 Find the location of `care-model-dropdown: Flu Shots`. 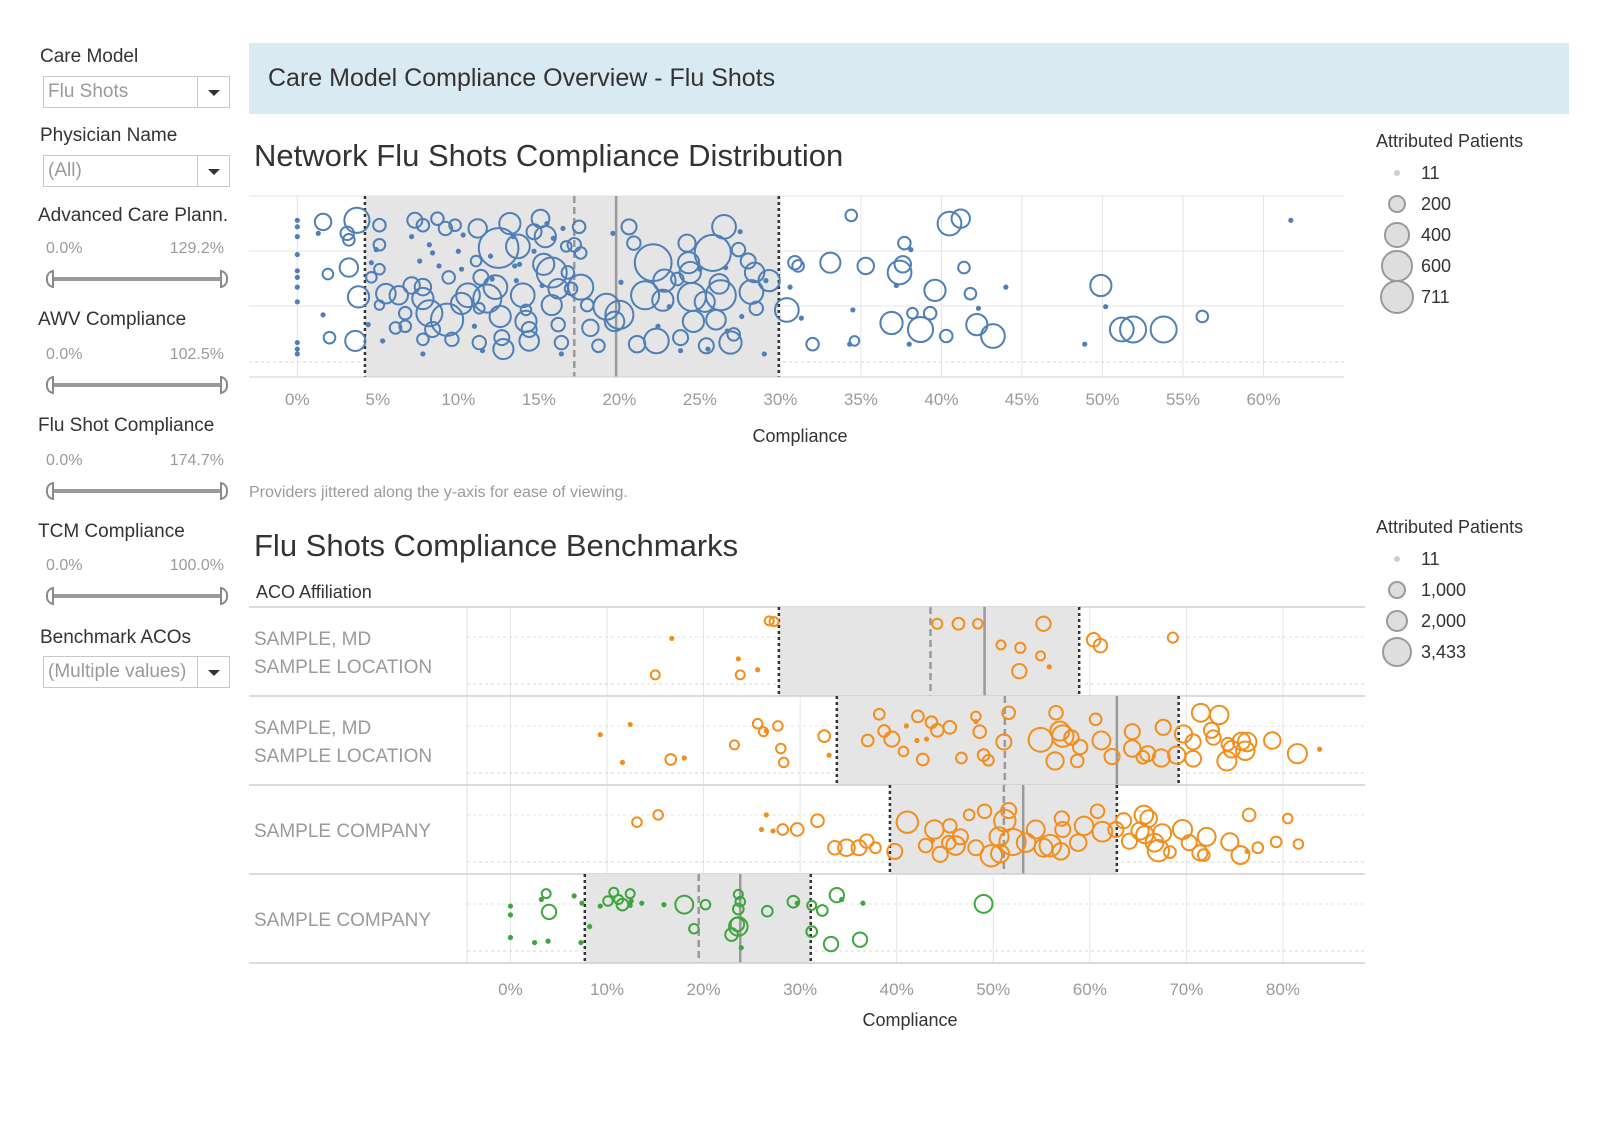

care-model-dropdown: Flu Shots is located at coordinates (136, 92).